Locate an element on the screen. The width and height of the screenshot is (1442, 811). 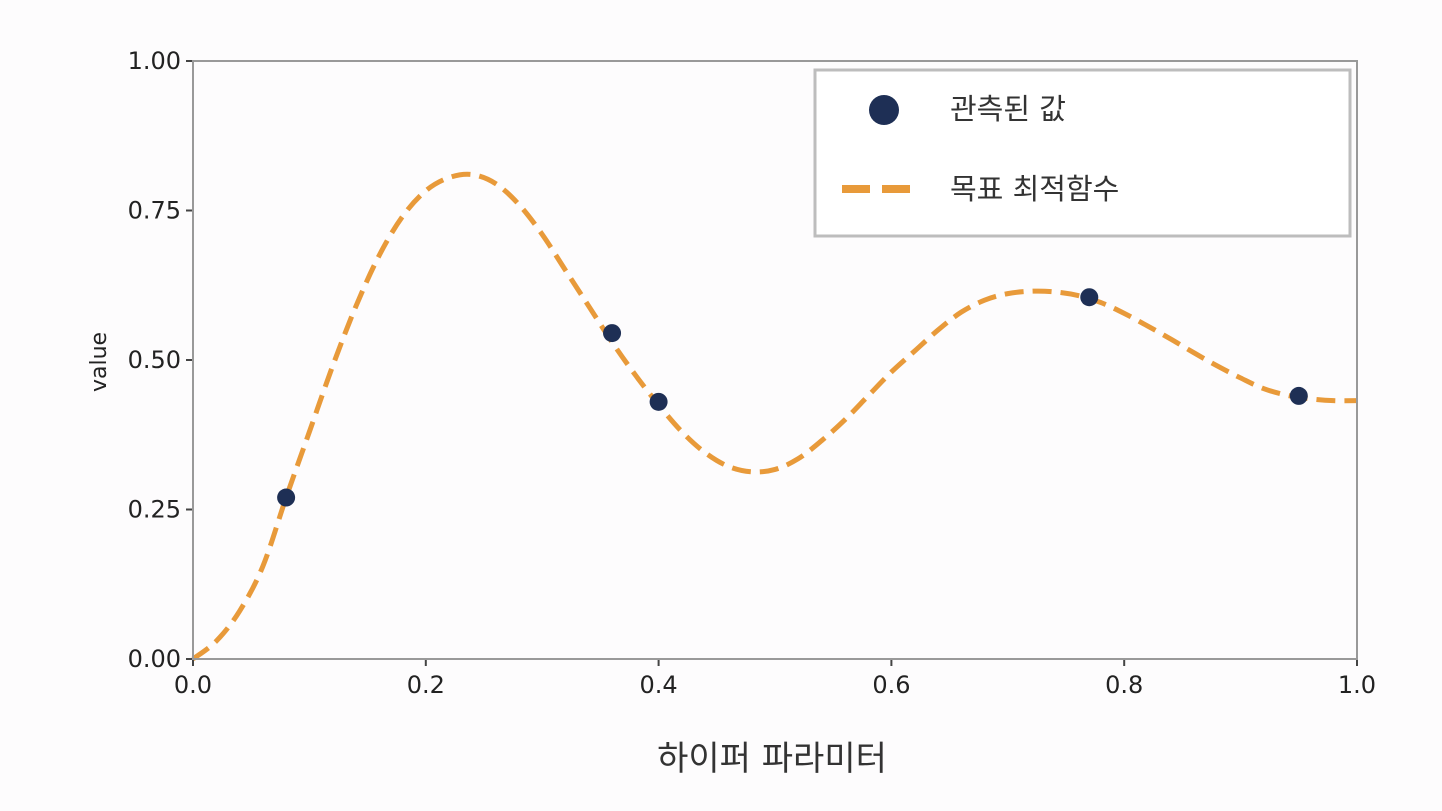
x-tick-label: 0.6 is located at coordinates (891, 685).